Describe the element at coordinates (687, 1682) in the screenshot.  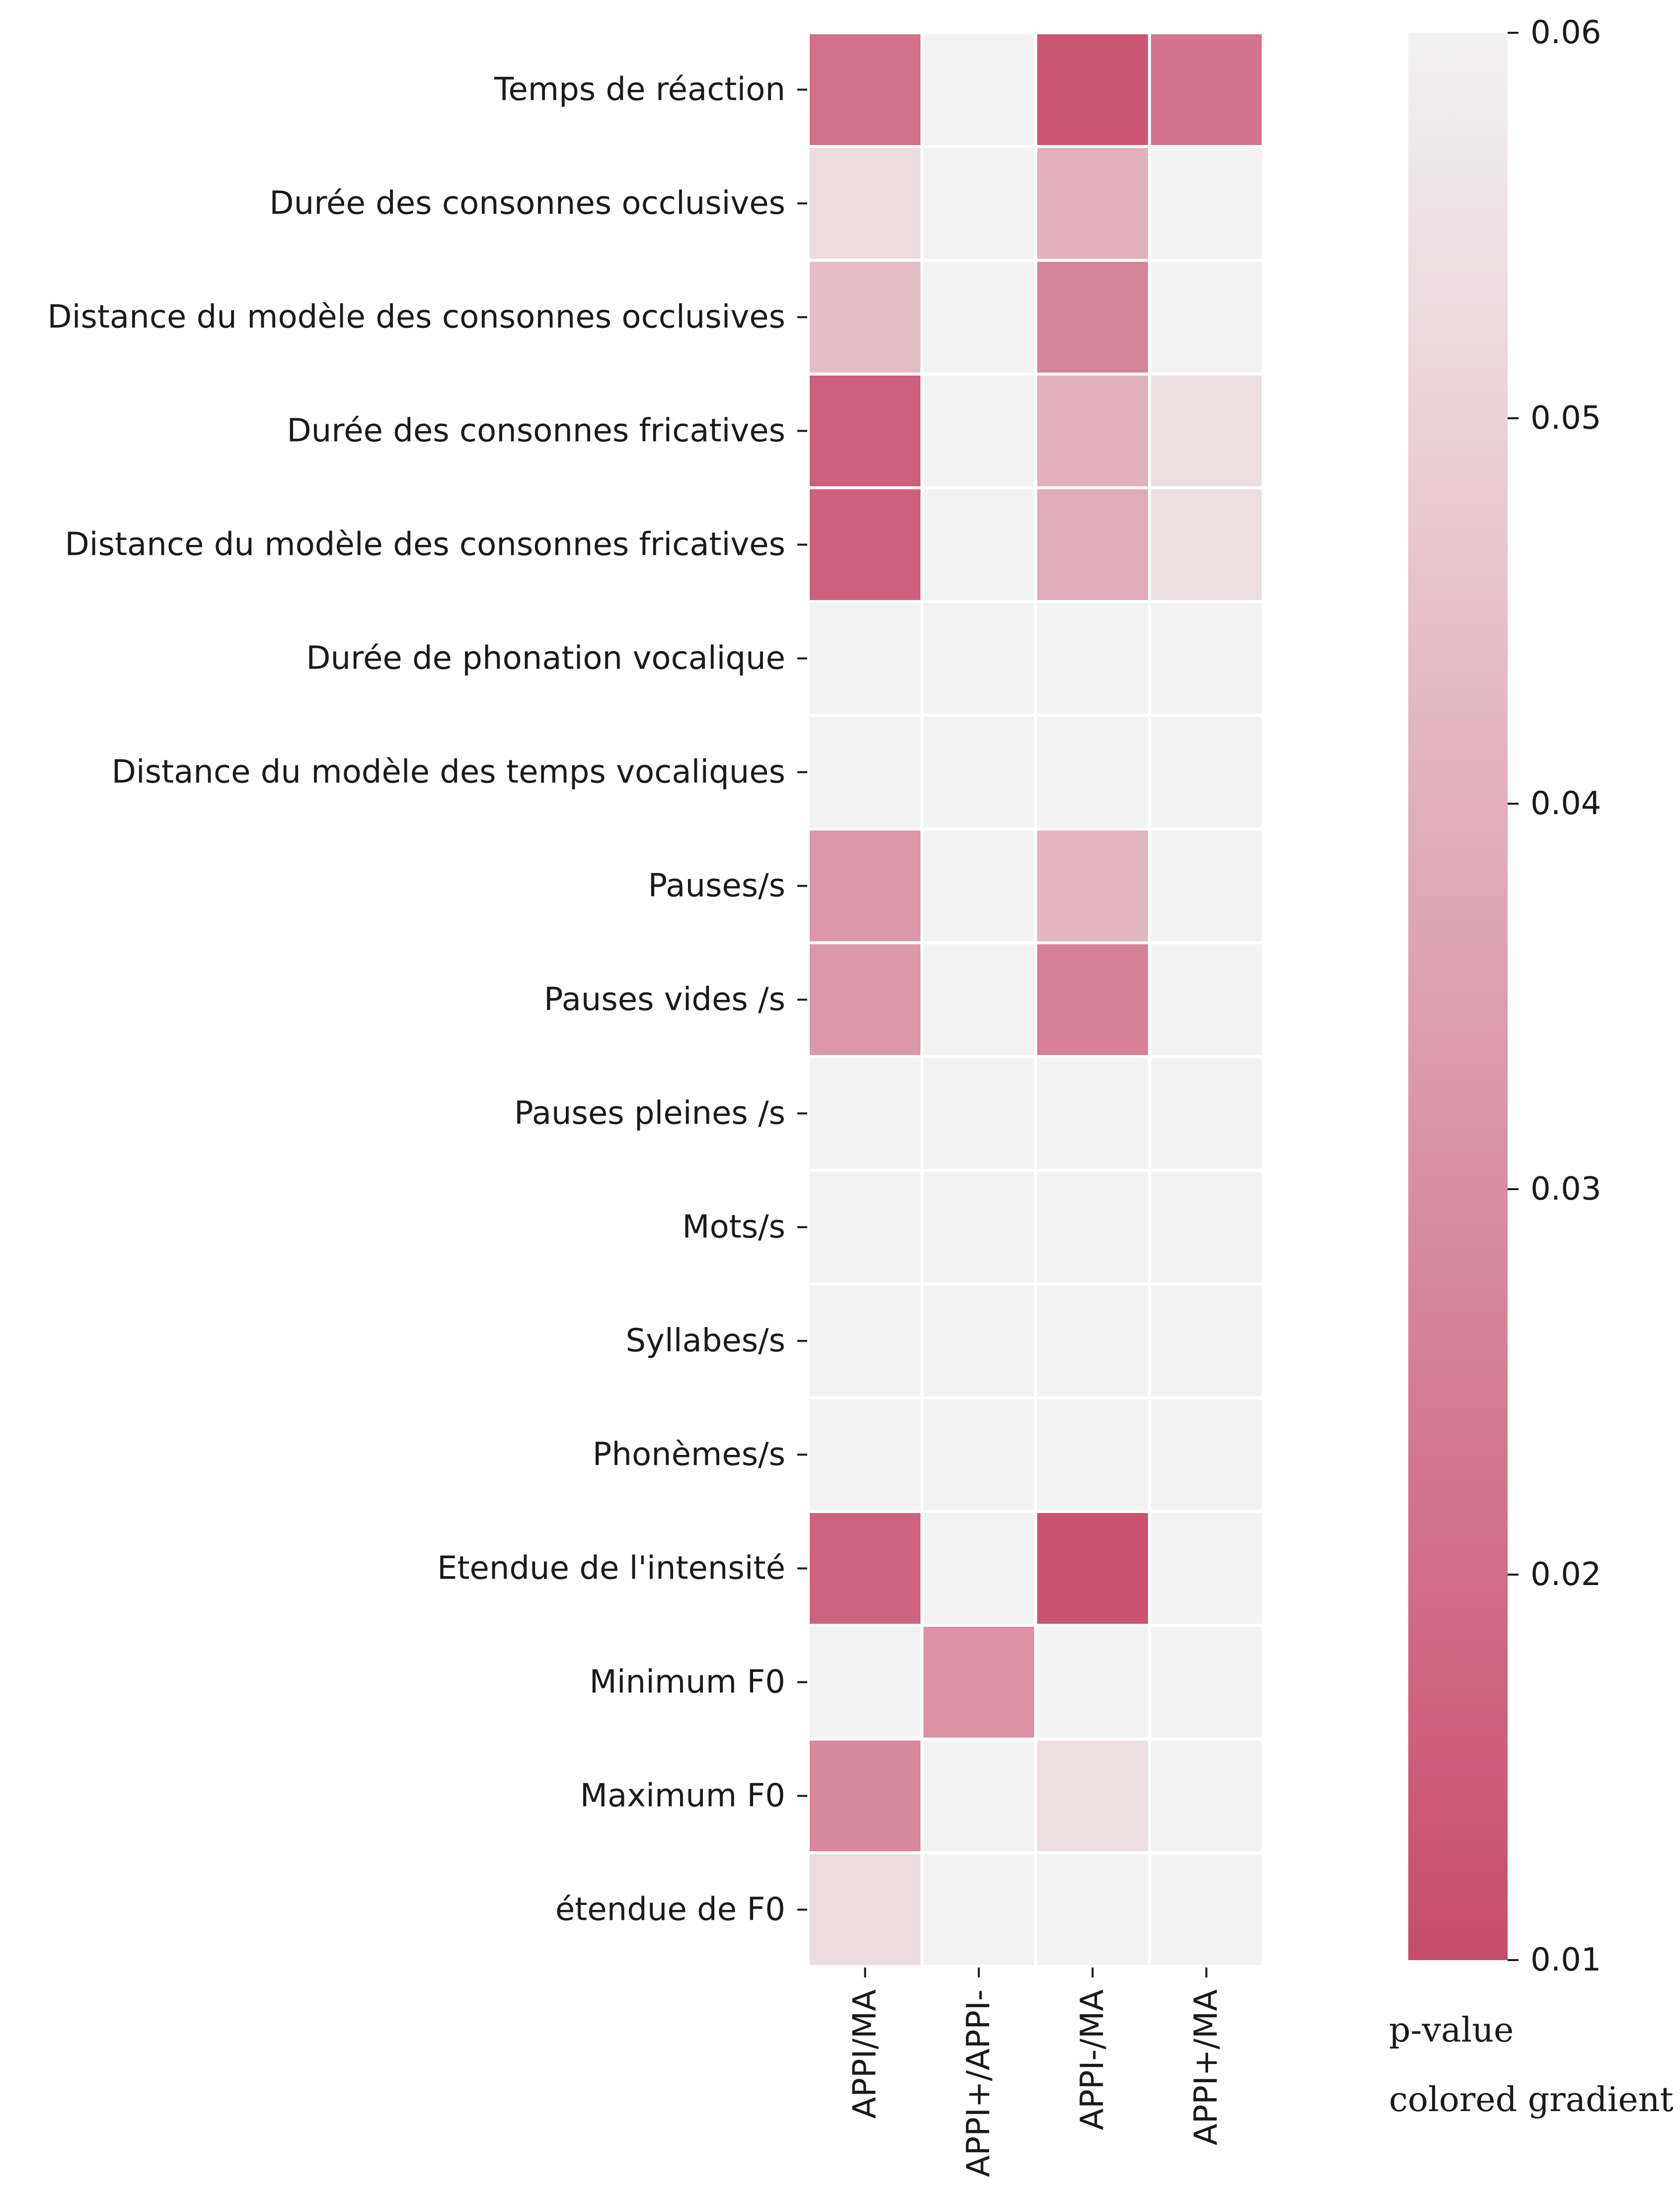
I see `row-label: Minimum F0` at that location.